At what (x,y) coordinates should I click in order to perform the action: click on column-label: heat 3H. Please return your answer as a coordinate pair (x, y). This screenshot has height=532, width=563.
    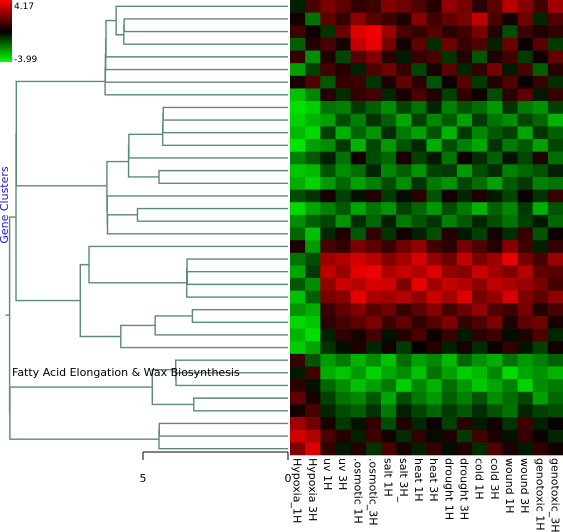
    Looking at the image, I should click on (433, 480).